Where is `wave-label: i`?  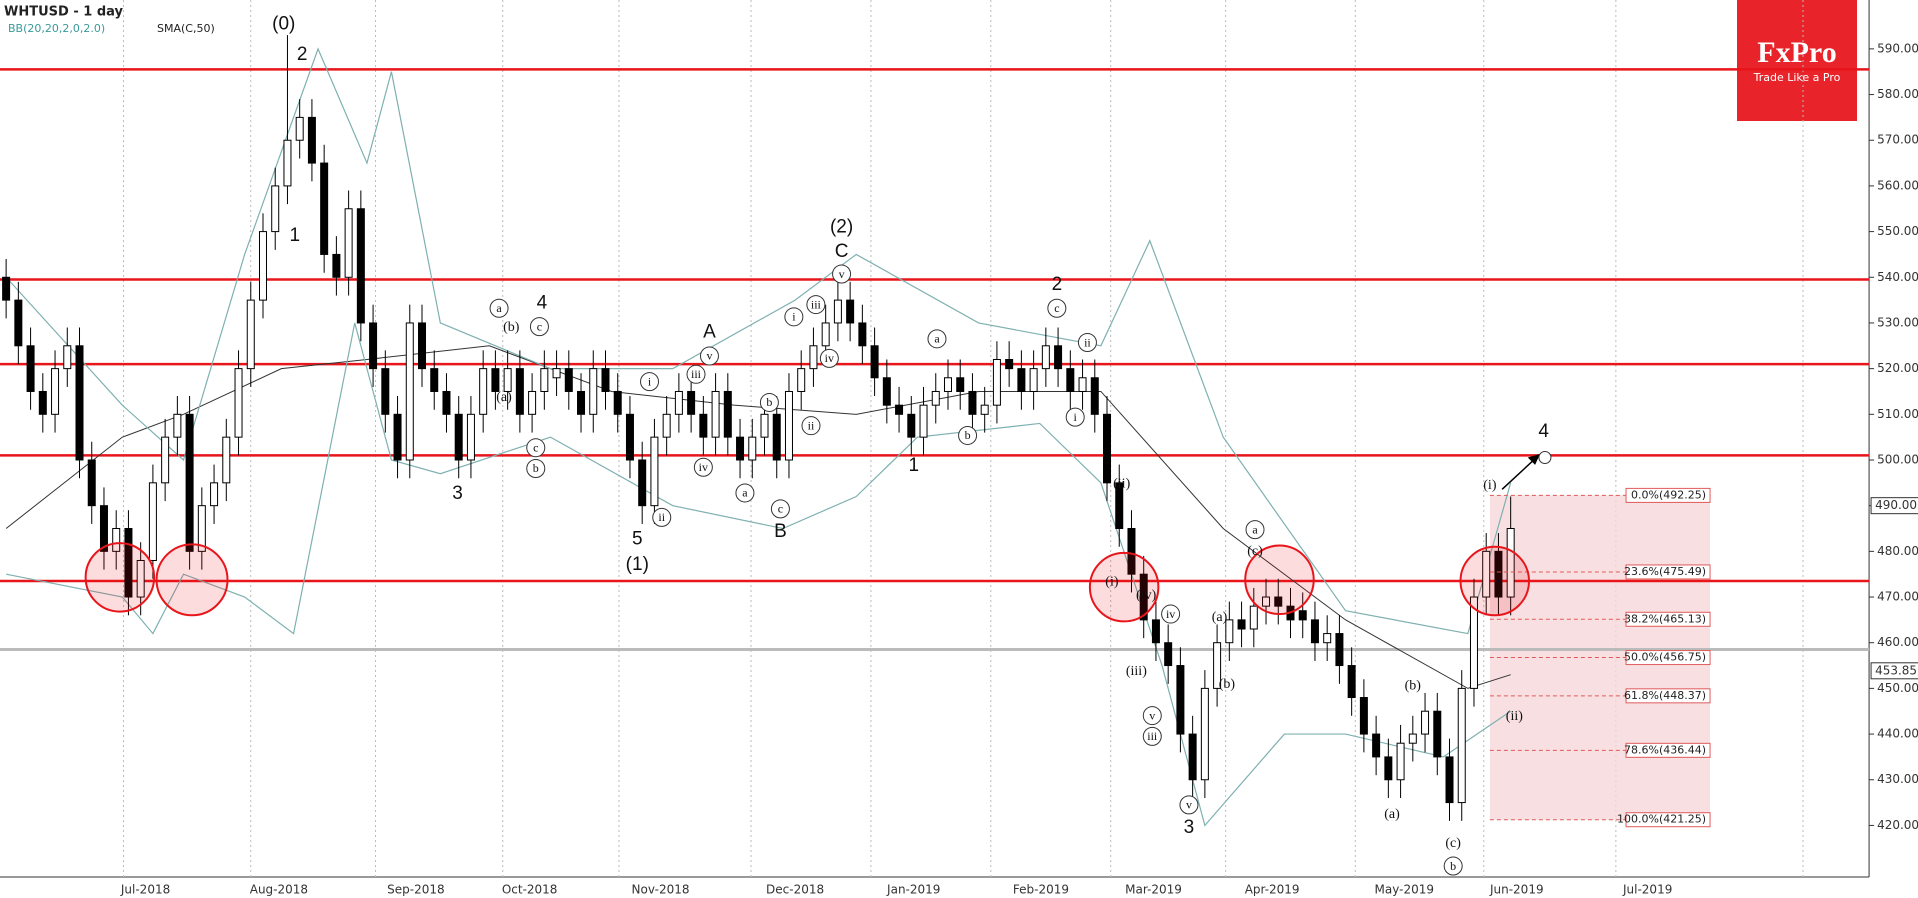
wave-label: i is located at coordinates (1076, 417).